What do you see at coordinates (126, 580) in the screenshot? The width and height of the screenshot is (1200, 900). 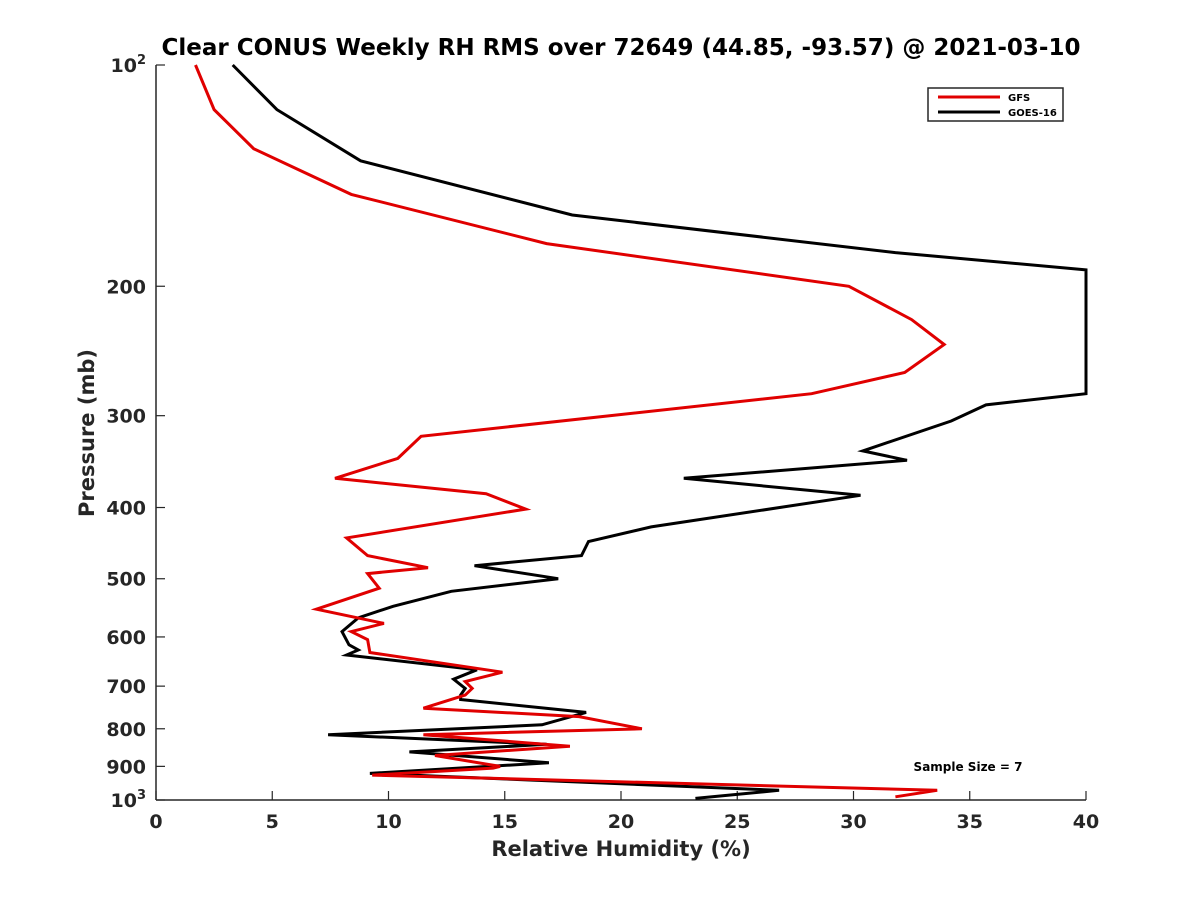 I see `y-tick-label: 500` at bounding box center [126, 580].